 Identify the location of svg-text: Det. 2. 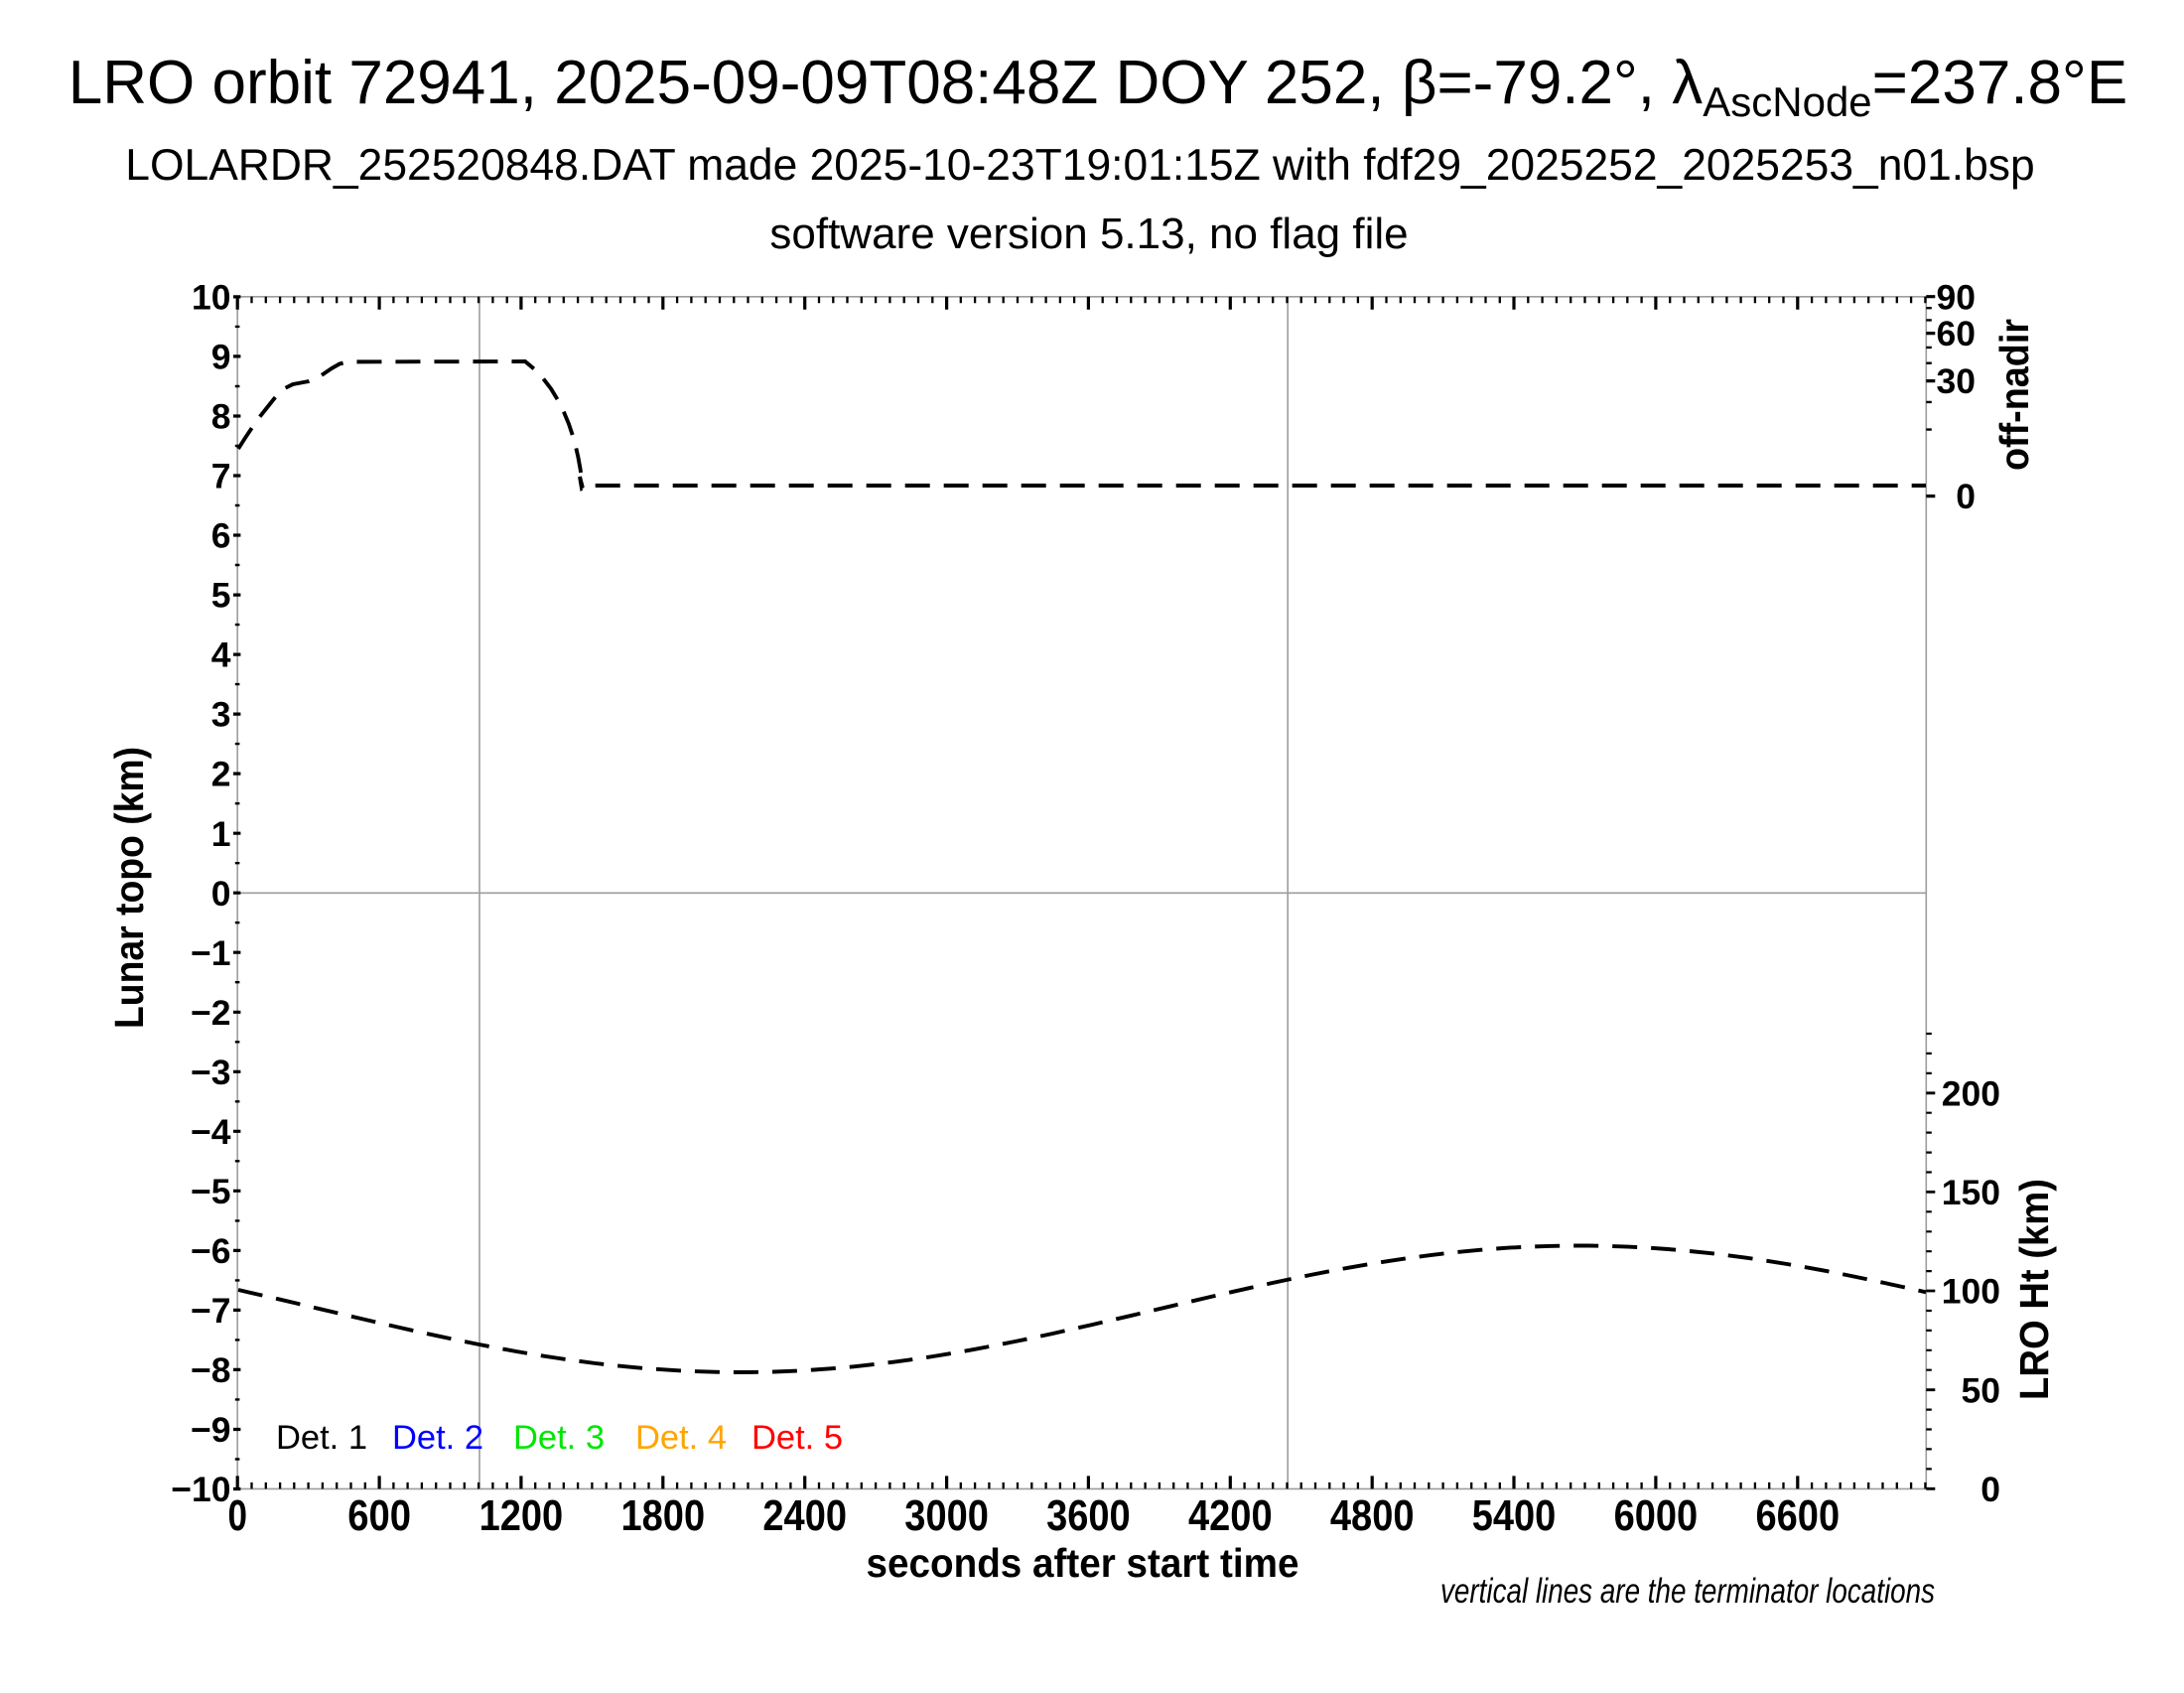
(437, 1438).